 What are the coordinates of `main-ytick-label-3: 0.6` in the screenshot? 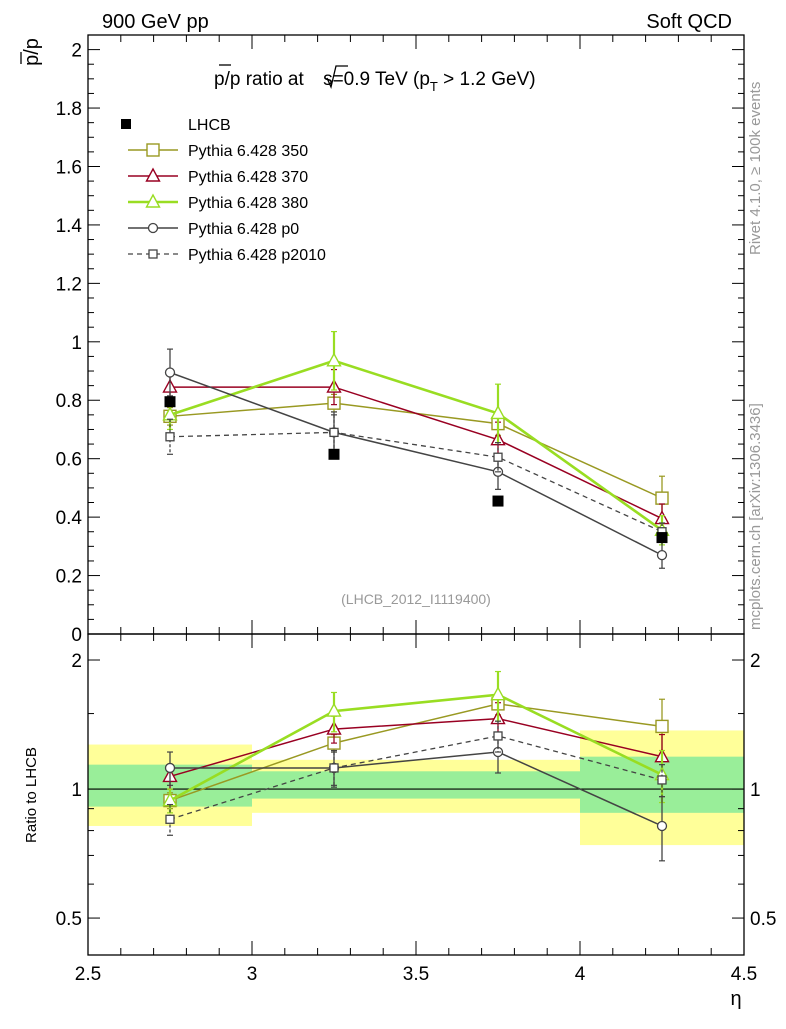 It's located at (69, 460).